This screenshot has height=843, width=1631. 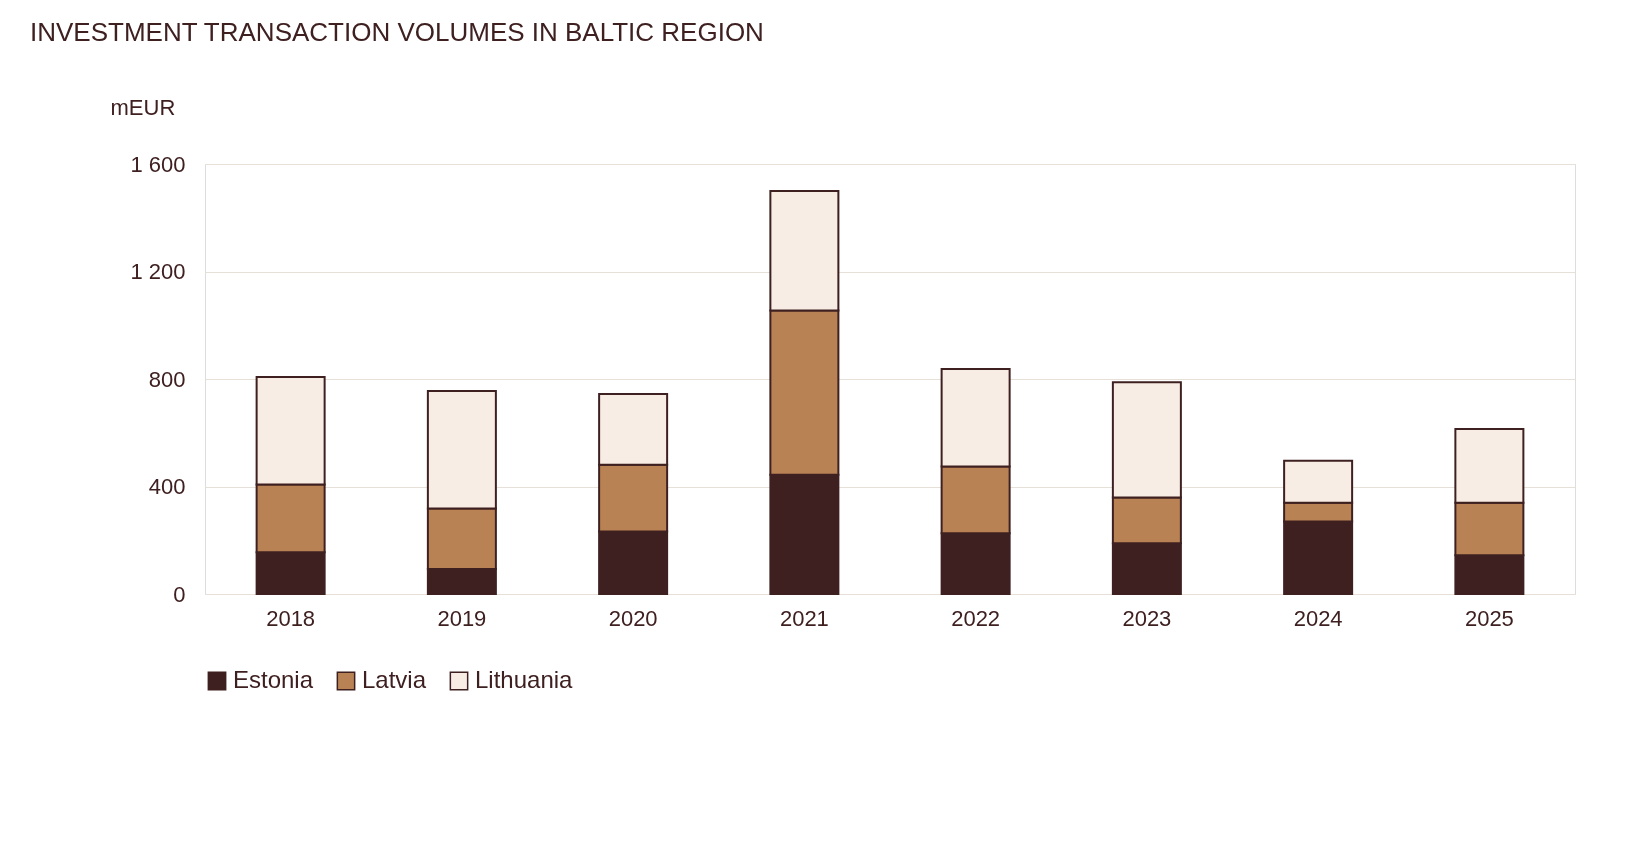 What do you see at coordinates (167, 379) in the screenshot?
I see `y-tick-label: 800` at bounding box center [167, 379].